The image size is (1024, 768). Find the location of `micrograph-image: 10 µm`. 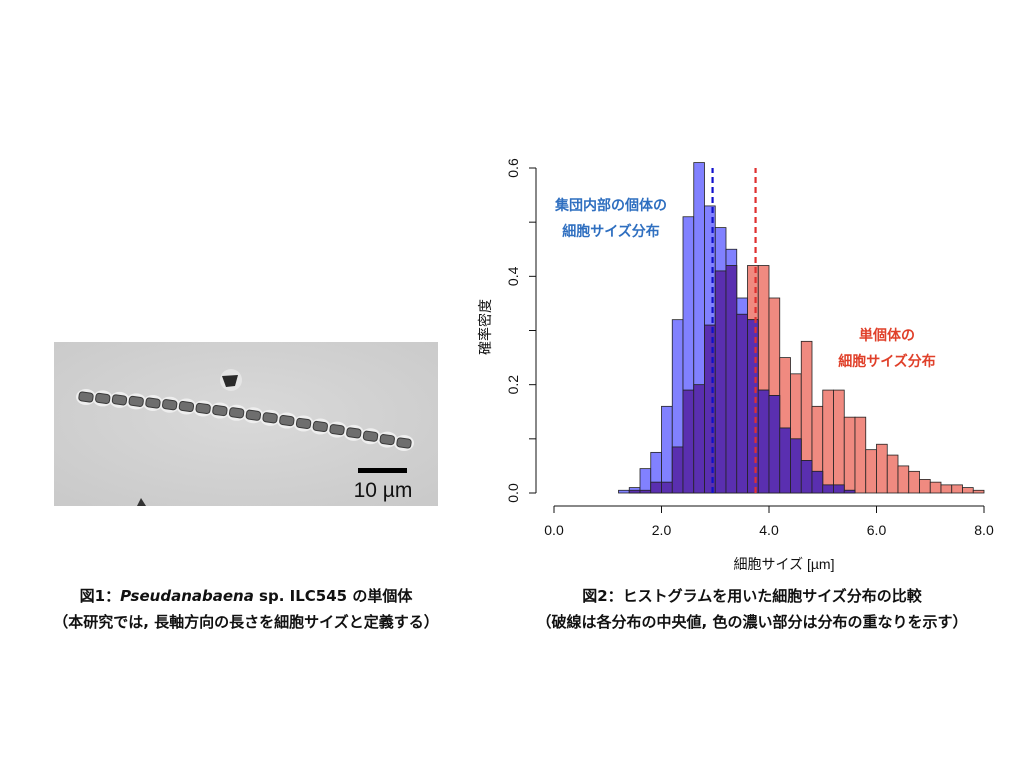

micrograph-image: 10 µm is located at coordinates (246, 424).